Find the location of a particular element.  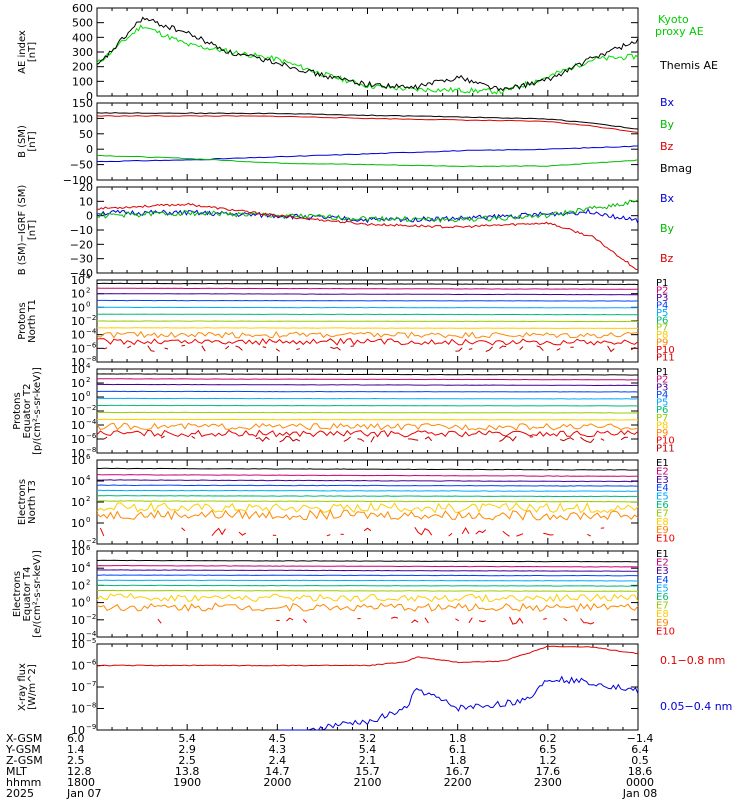

legend-b-sm-bx: Bx is located at coordinates (667, 102).